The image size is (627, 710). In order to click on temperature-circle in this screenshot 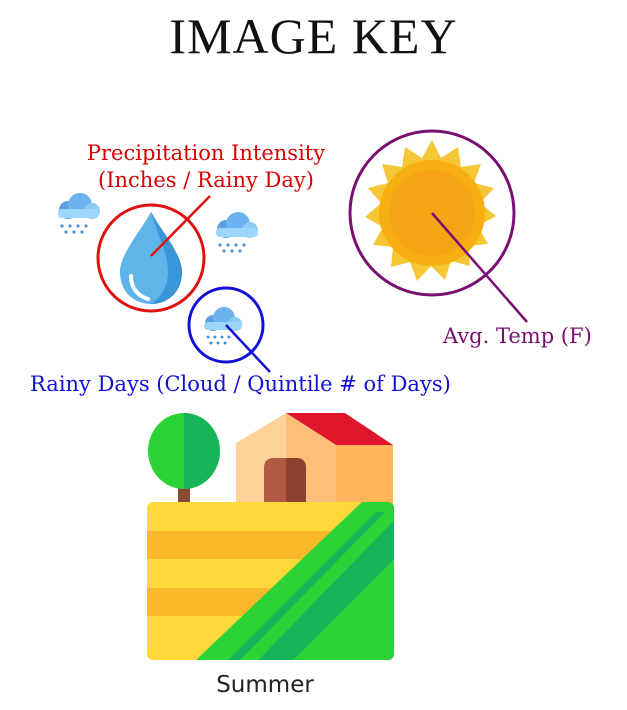, I will do `click(432, 213)`.